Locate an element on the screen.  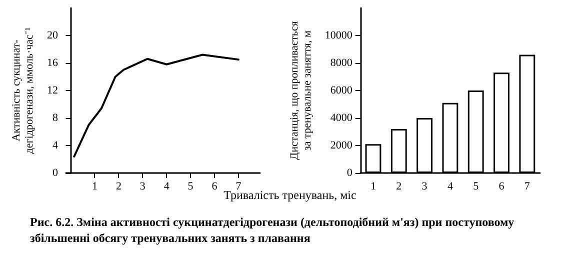
y-tick-label: 4 is located at coordinates (55, 146).